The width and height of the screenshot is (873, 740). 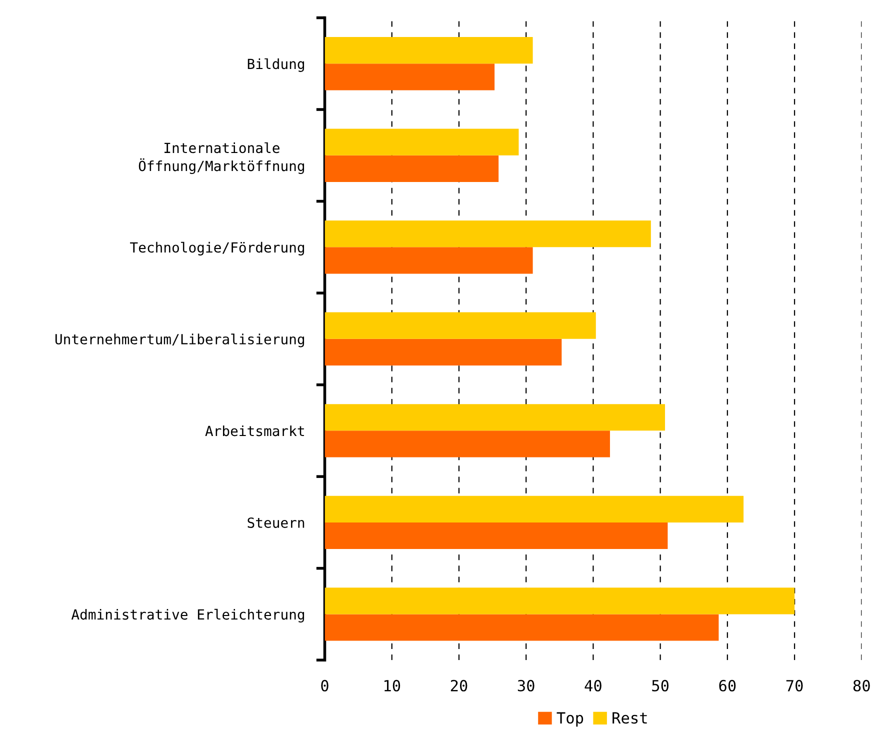 What do you see at coordinates (324, 686) in the screenshot?
I see `x-tick-label: 0` at bounding box center [324, 686].